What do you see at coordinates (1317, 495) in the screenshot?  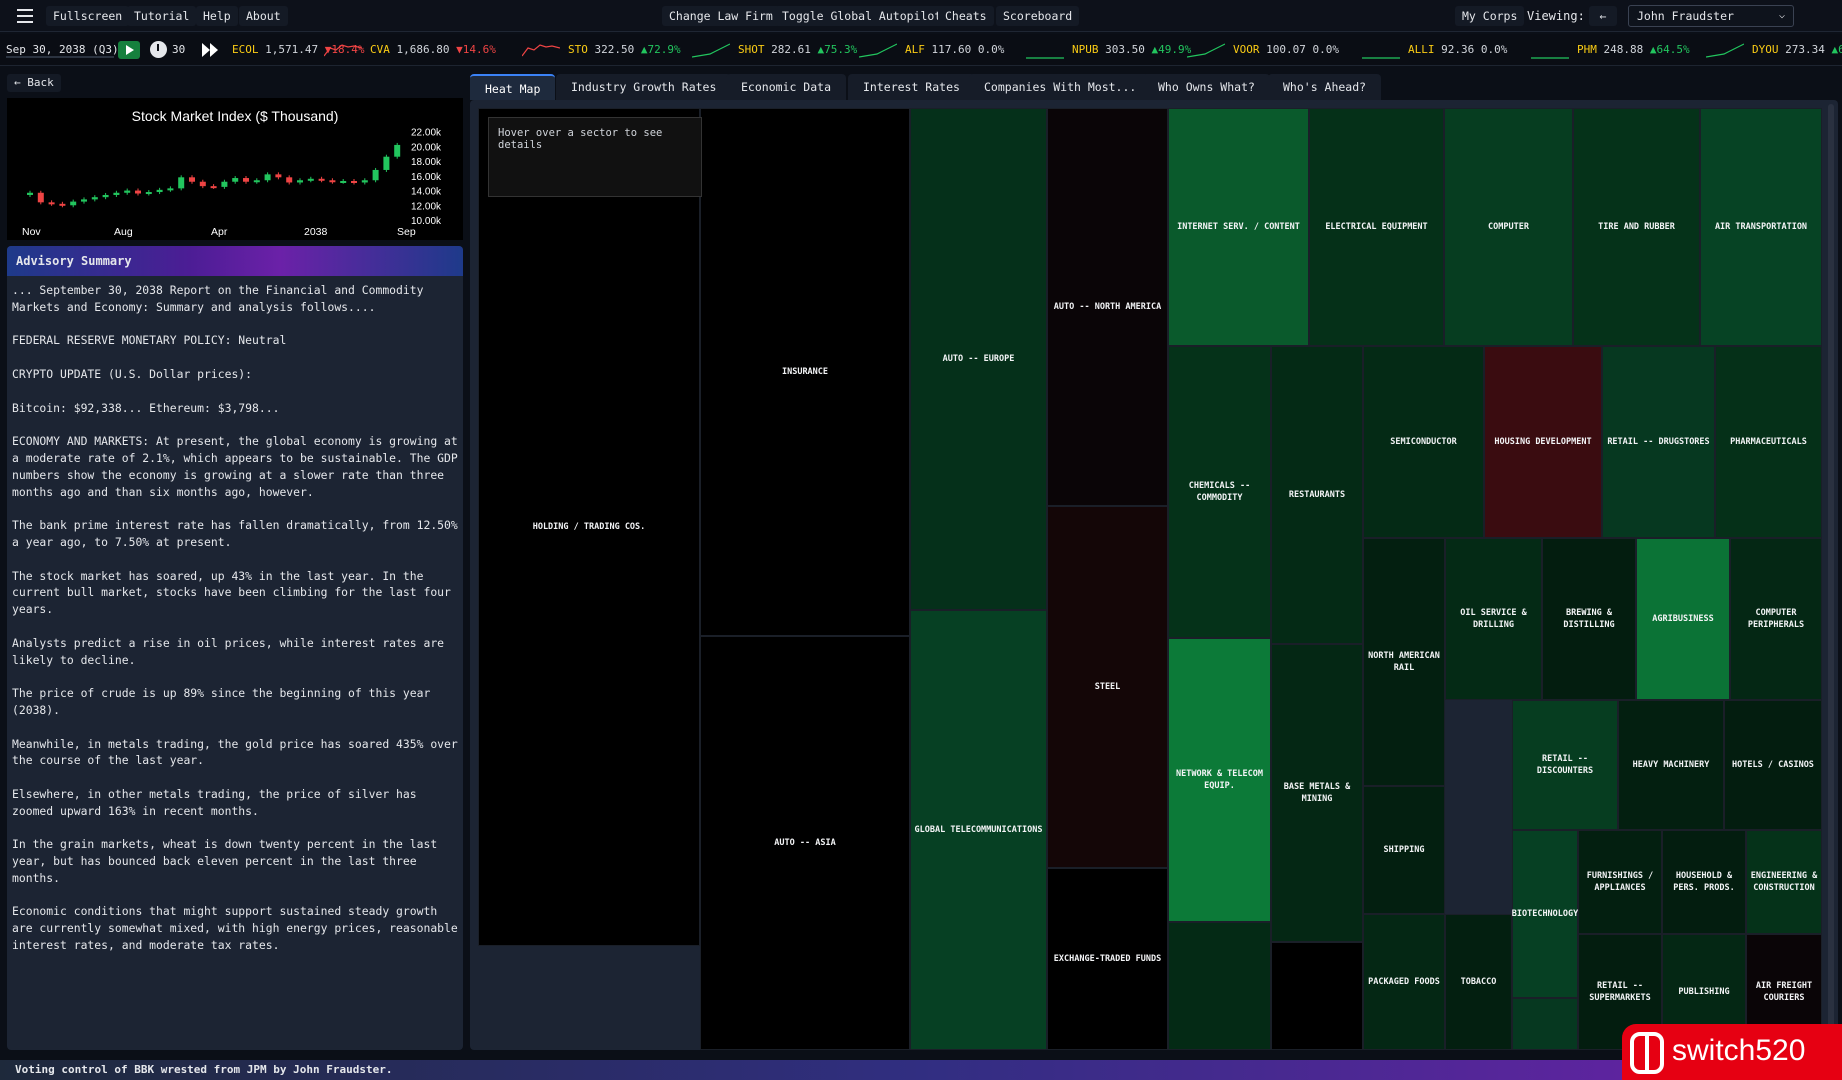 I see `sector-cell-restaurants: RESTAURANTS` at bounding box center [1317, 495].